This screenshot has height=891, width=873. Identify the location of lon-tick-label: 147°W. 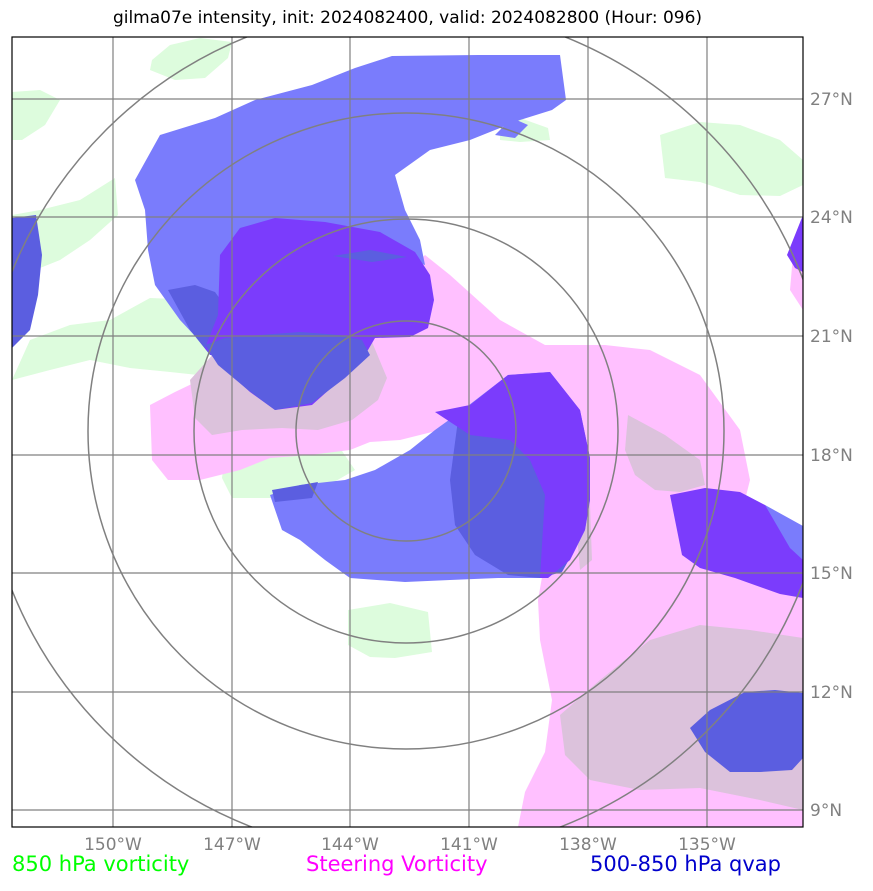
(232, 845).